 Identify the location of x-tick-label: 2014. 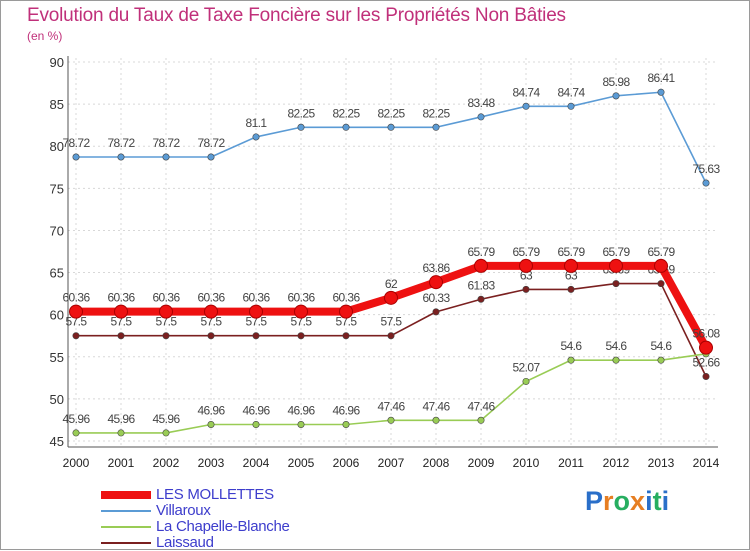
(706, 463).